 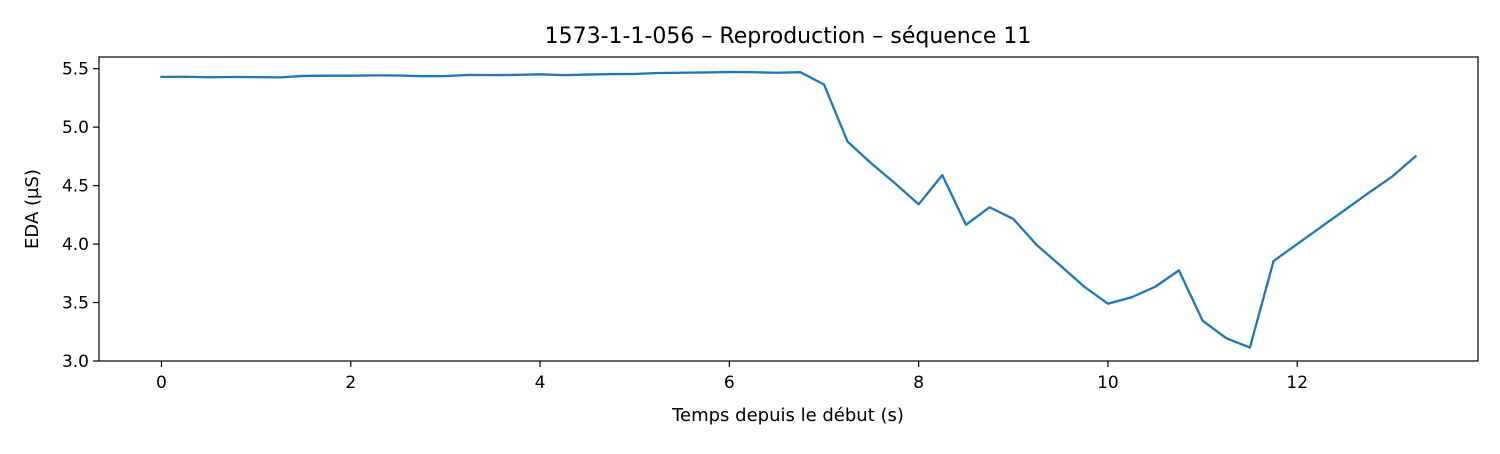 What do you see at coordinates (75, 245) in the screenshot?
I see `y-tick-label: 4.0` at bounding box center [75, 245].